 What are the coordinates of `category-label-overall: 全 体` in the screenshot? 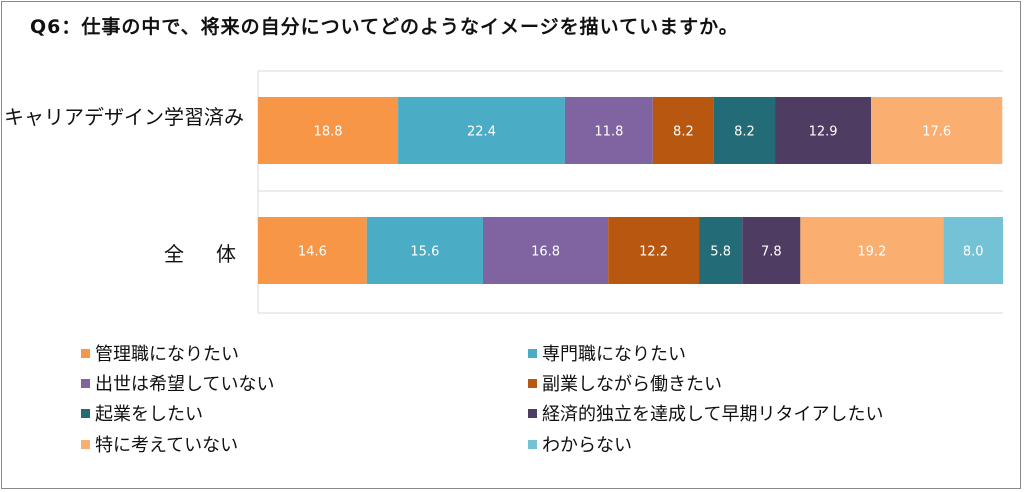 It's located at (203, 254).